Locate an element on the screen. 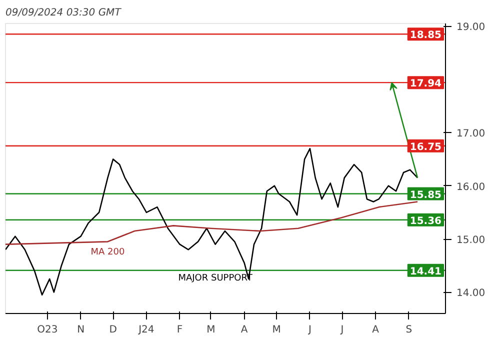 This screenshot has height=350, width=500. y-tick-label: 16.00 is located at coordinates (471, 187).